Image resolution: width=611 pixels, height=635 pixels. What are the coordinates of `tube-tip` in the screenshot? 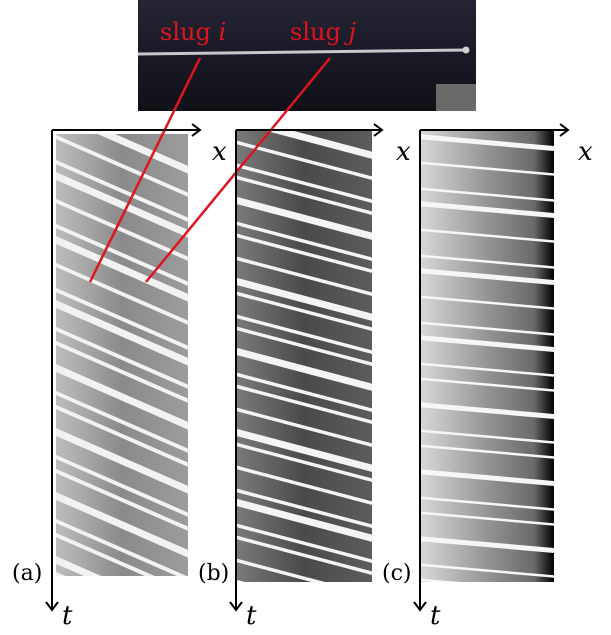 It's located at (466, 50).